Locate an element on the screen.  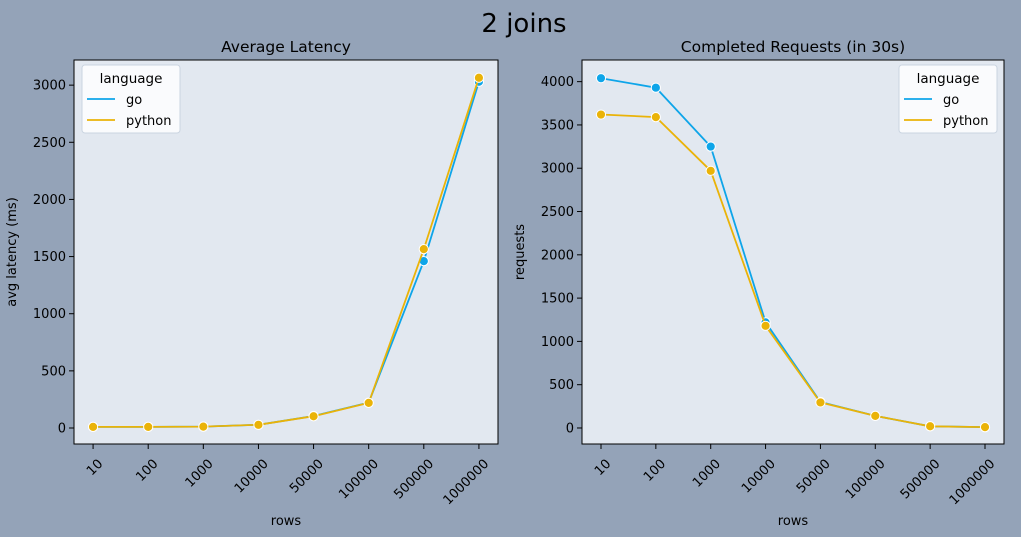
figure-suptitle: 2 joins is located at coordinates (523, 24).